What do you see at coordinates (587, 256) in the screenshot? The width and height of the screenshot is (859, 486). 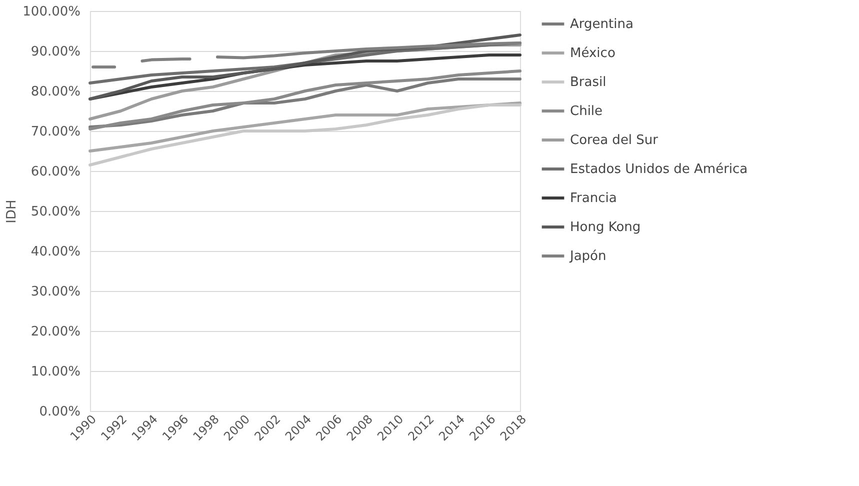 I see `legend-label: Japón` at bounding box center [587, 256].